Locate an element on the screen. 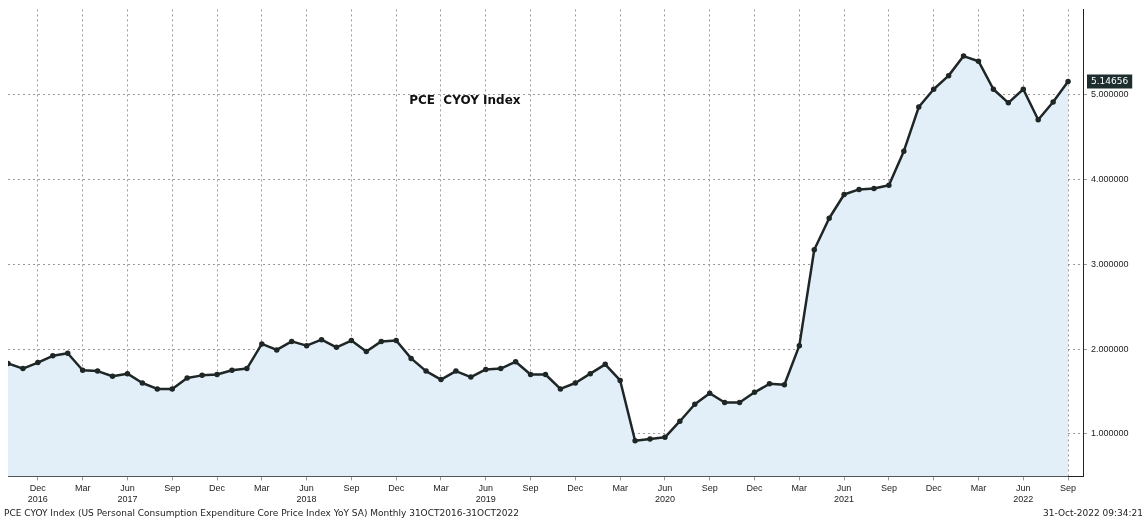 The image size is (1147, 523). y-tick-label: 2.000000 is located at coordinates (1110, 348).